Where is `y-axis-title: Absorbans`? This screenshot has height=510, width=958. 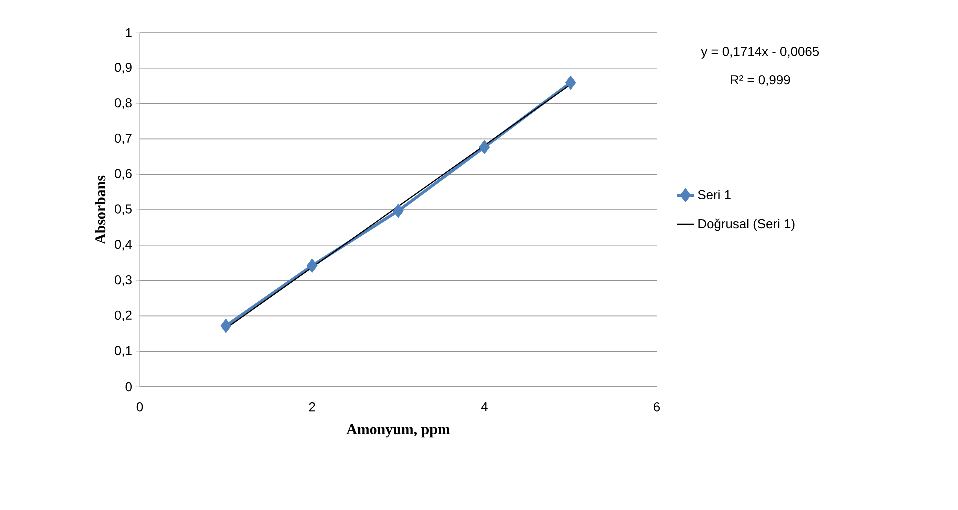
y-axis-title: Absorbans is located at coordinates (100, 210).